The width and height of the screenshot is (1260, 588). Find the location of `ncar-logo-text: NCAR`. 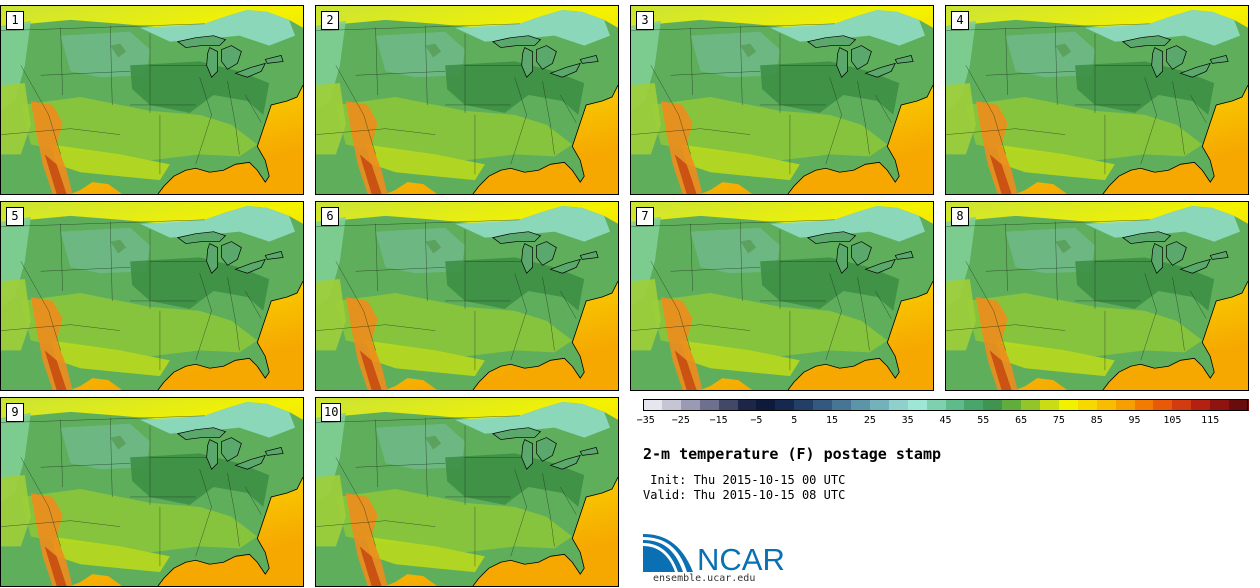

ncar-logo-text: NCAR is located at coordinates (741, 558).